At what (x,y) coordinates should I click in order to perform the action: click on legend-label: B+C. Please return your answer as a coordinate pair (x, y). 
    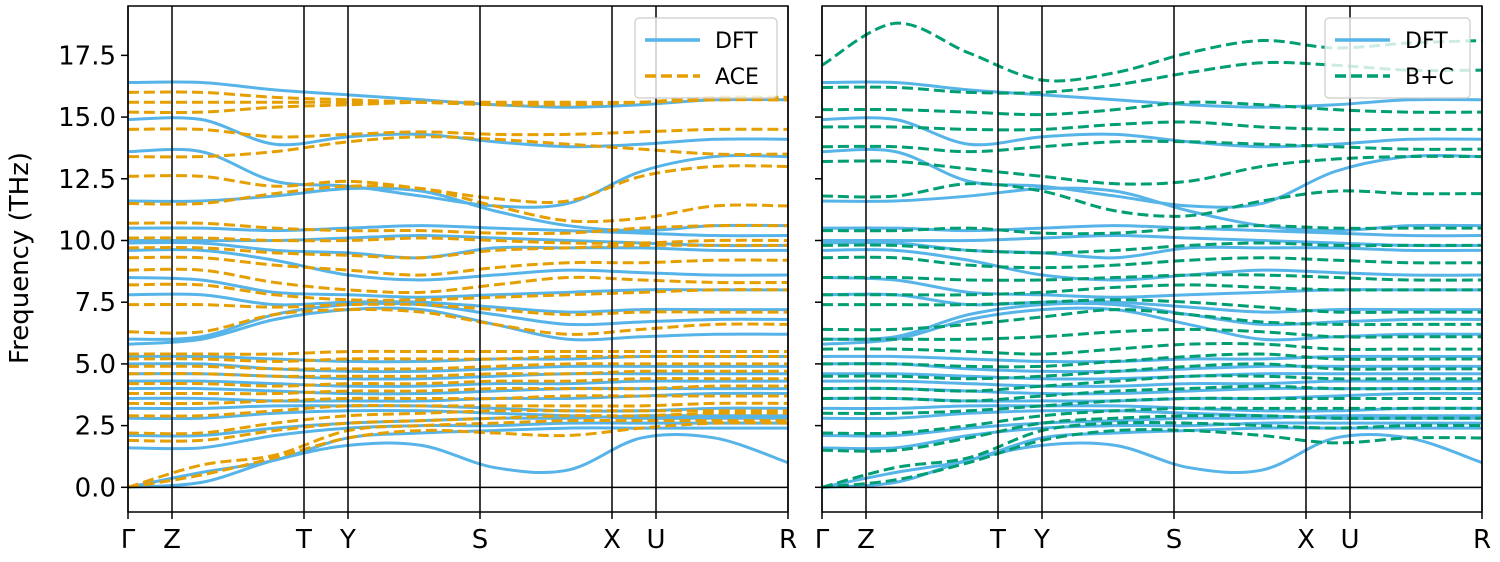
    Looking at the image, I should click on (1429, 77).